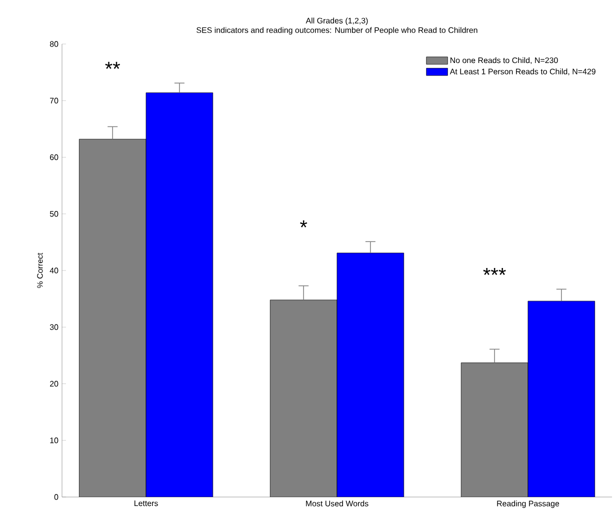 This screenshot has height=516, width=614. What do you see at coordinates (304, 224) in the screenshot?
I see `annotation: *` at bounding box center [304, 224].